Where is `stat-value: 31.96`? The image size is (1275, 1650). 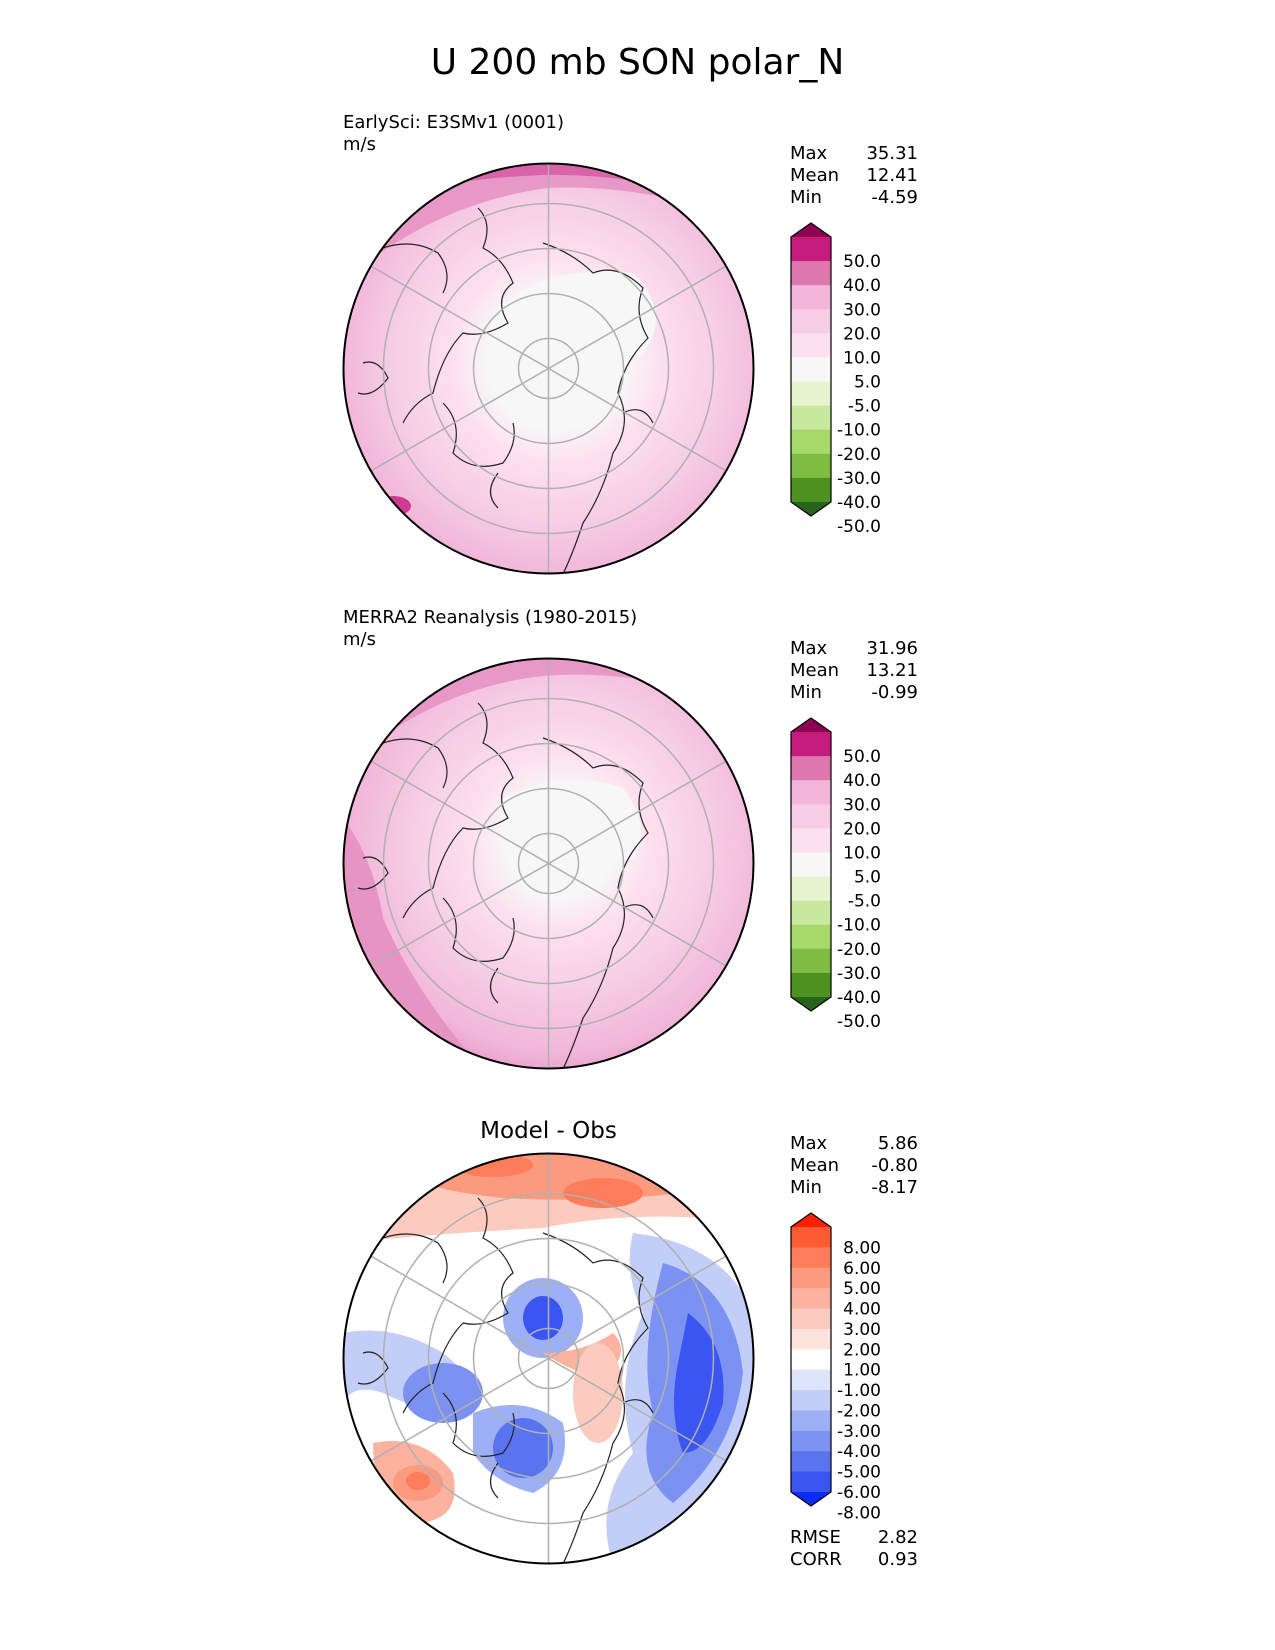
stat-value: 31.96 is located at coordinates (892, 648).